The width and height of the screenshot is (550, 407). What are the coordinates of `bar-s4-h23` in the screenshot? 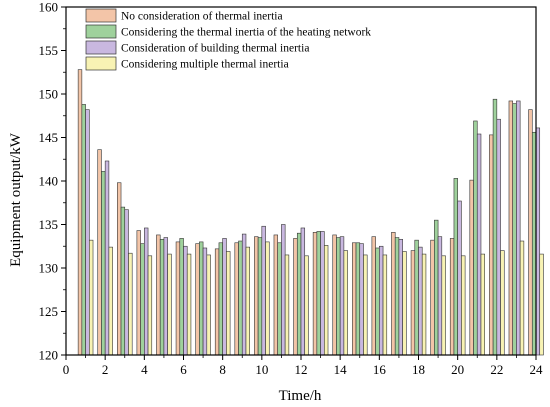 It's located at (522, 298).